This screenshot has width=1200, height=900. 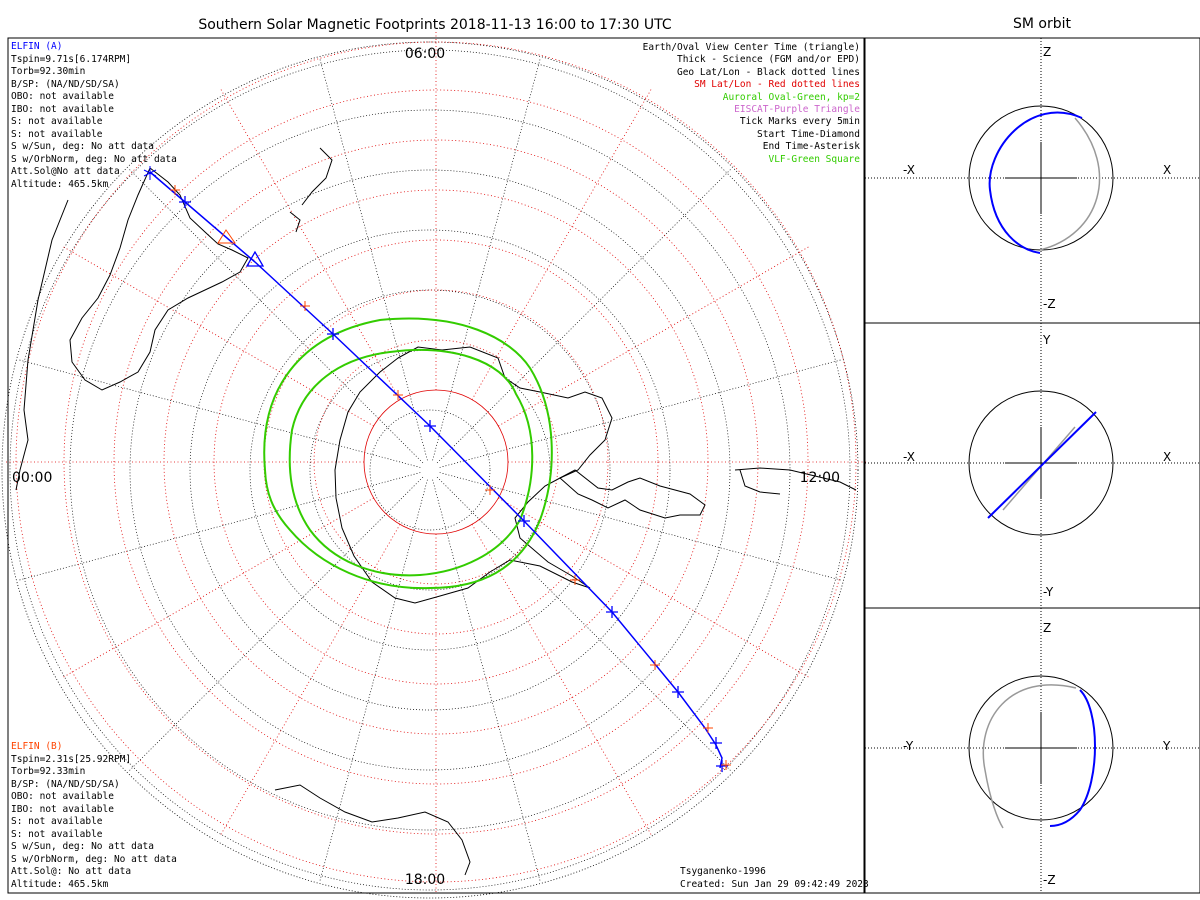 What do you see at coordinates (1042, 24) in the screenshot?
I see `orbit-title: SM orbit` at bounding box center [1042, 24].